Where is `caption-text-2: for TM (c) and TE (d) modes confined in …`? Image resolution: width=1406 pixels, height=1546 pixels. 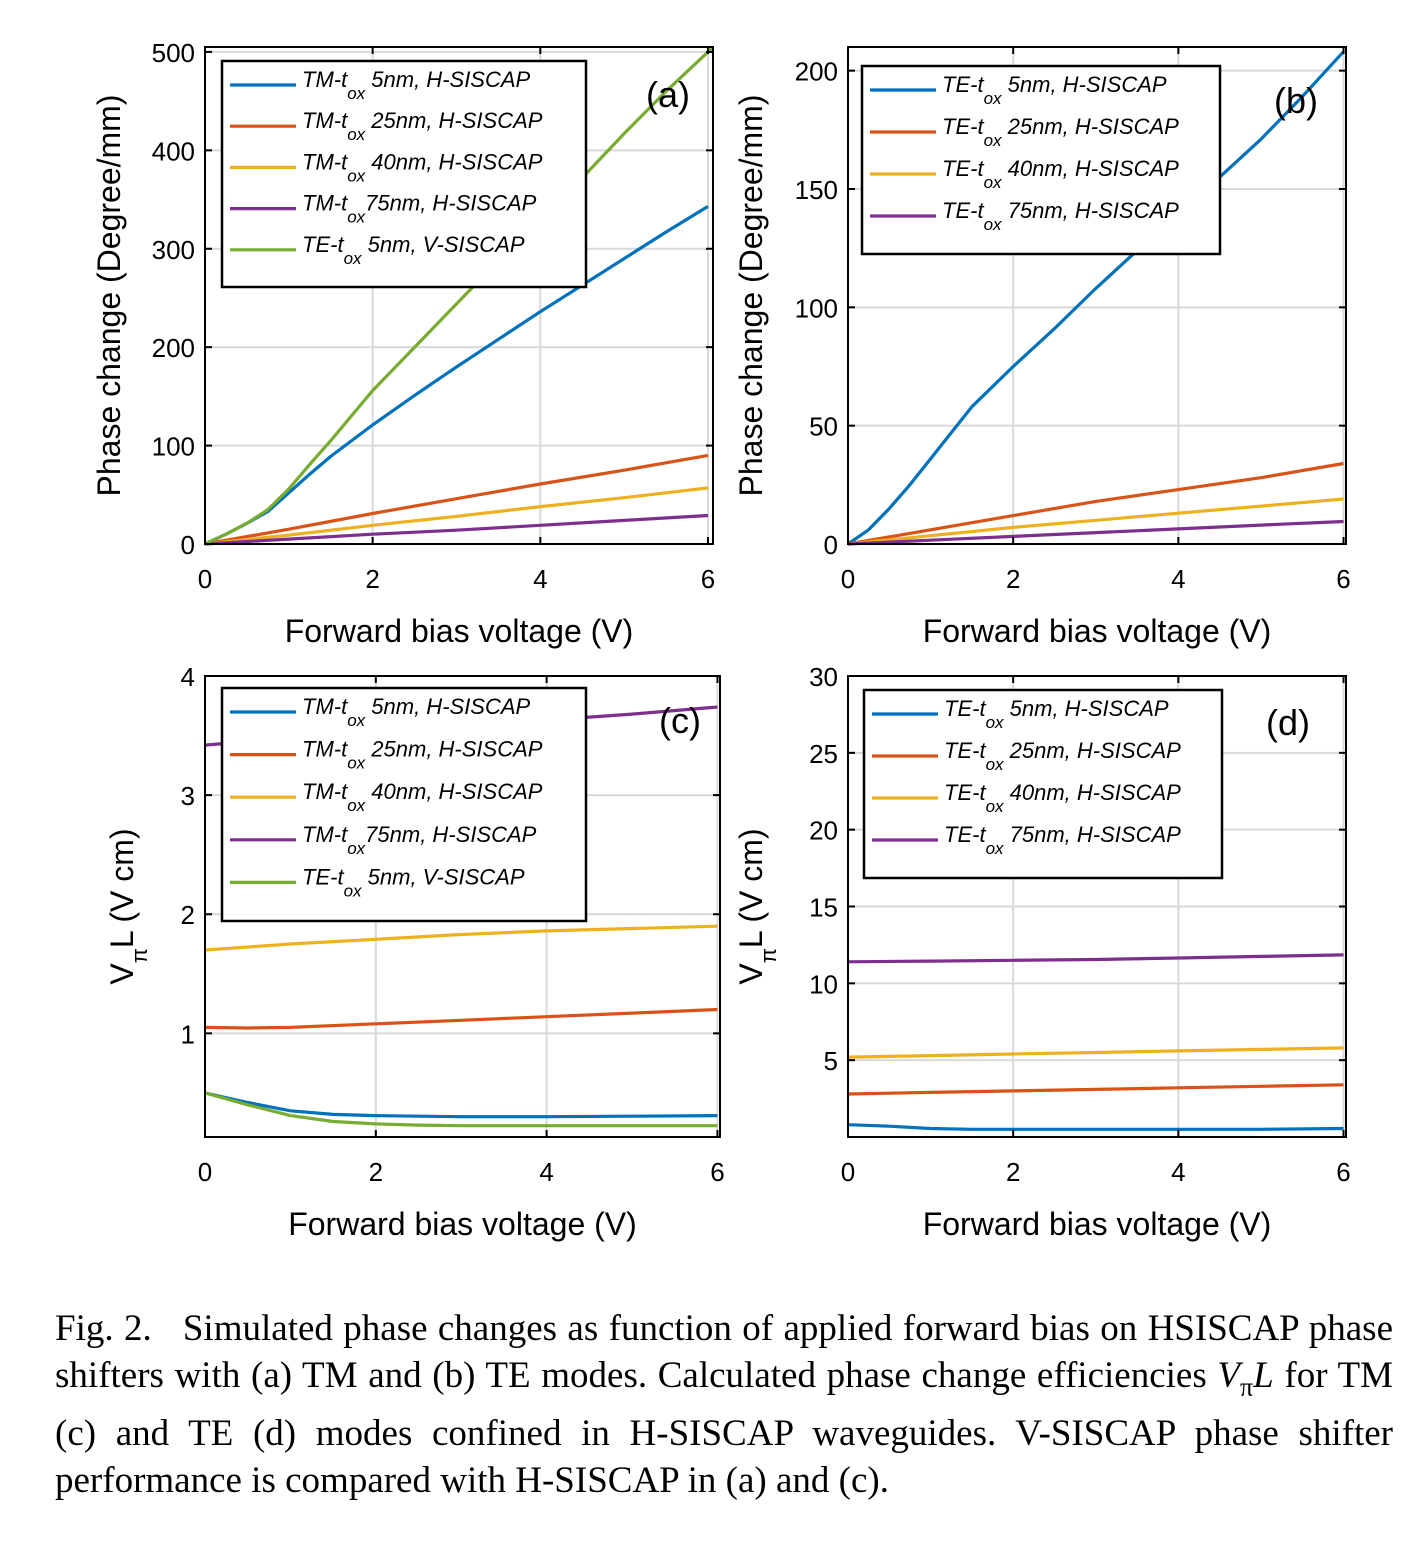 caption-text-2: for TM (c) and TE (d) modes confined in … is located at coordinates (724, 1428).